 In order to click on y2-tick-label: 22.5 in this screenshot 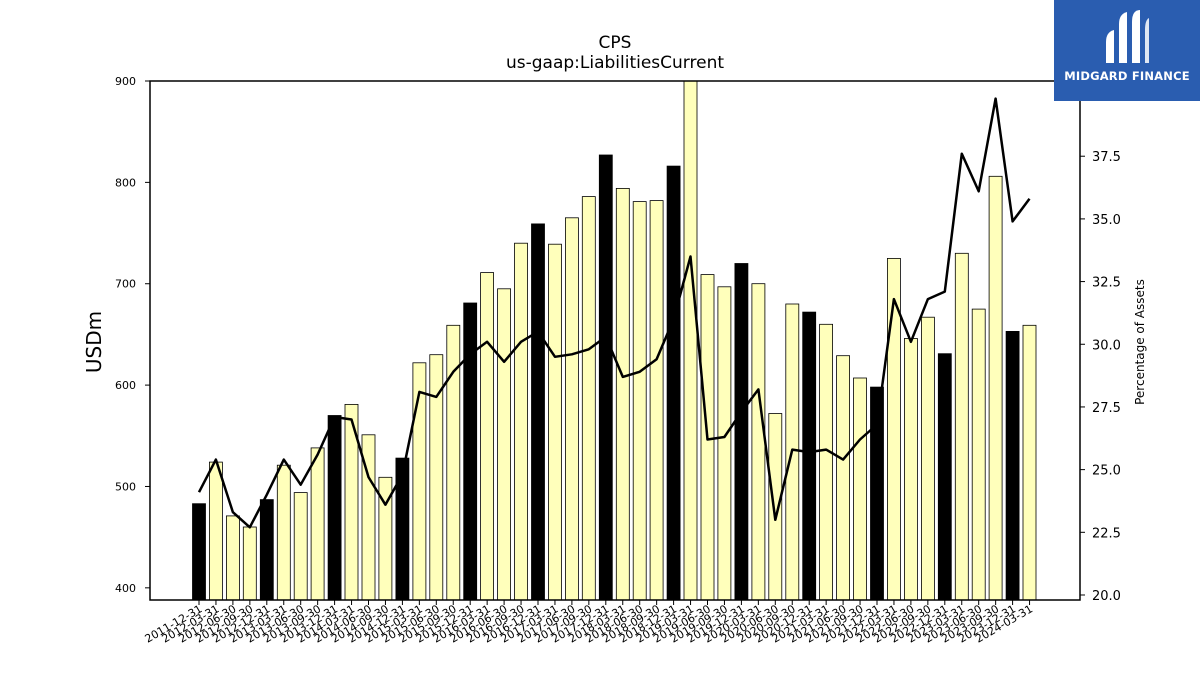, I will do `click(1106, 533)`.